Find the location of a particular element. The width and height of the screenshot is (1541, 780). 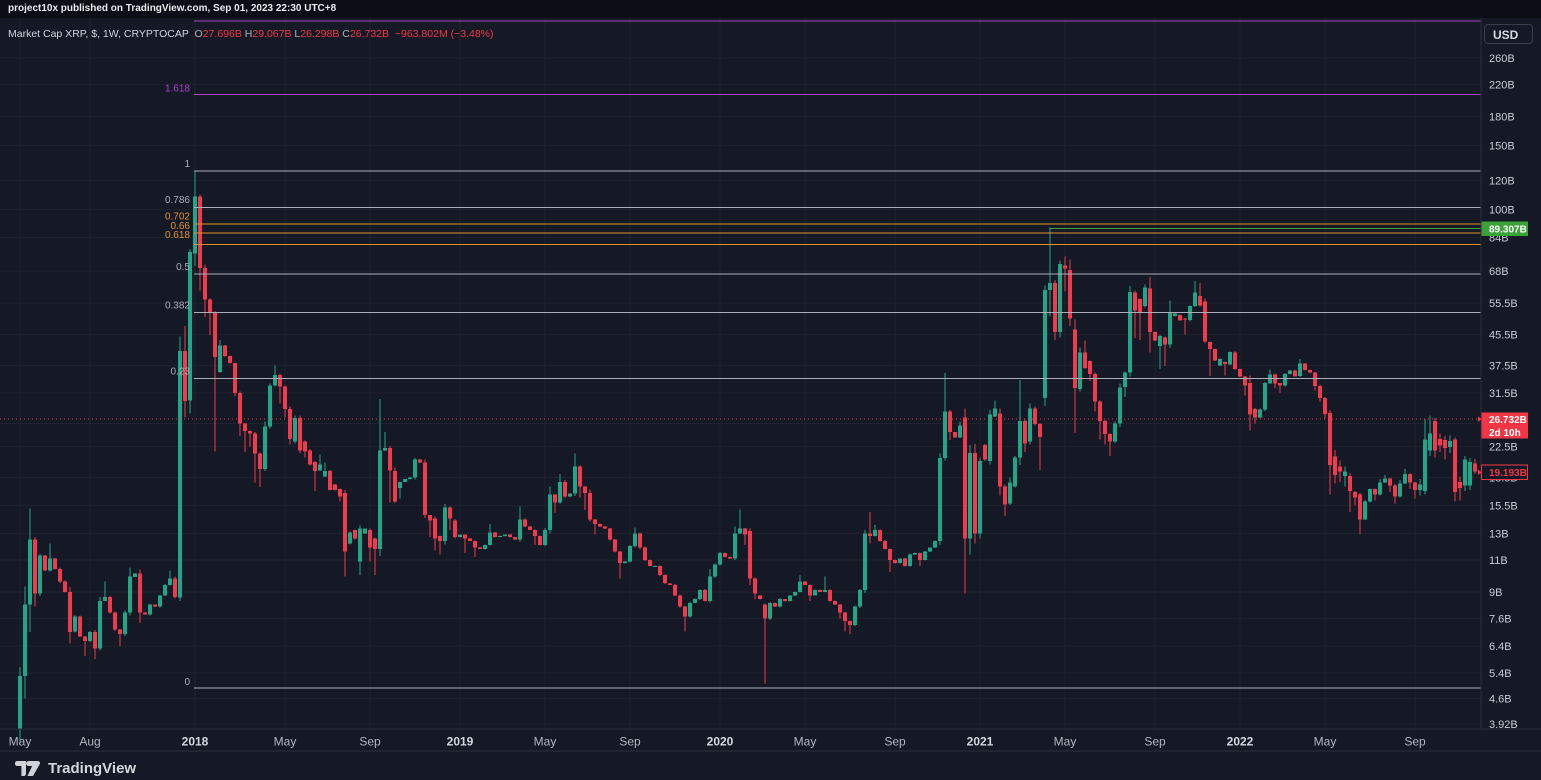

svg-text: 2020 is located at coordinates (720, 742).